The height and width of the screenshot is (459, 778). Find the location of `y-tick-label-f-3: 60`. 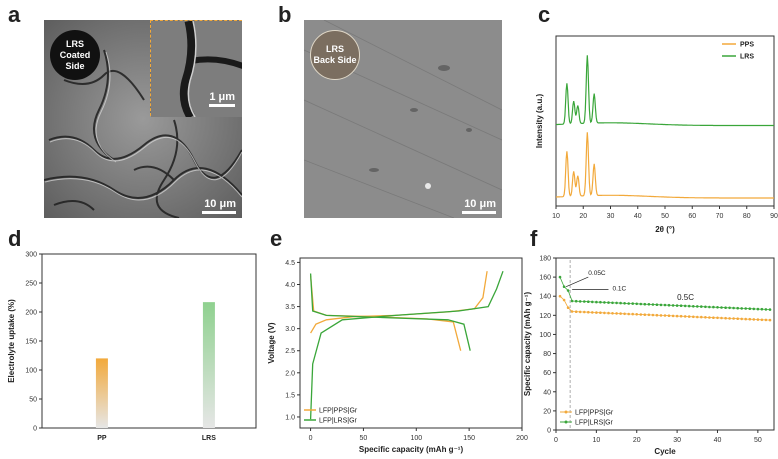

y-tick-label-f-3: 60 is located at coordinates (547, 373).